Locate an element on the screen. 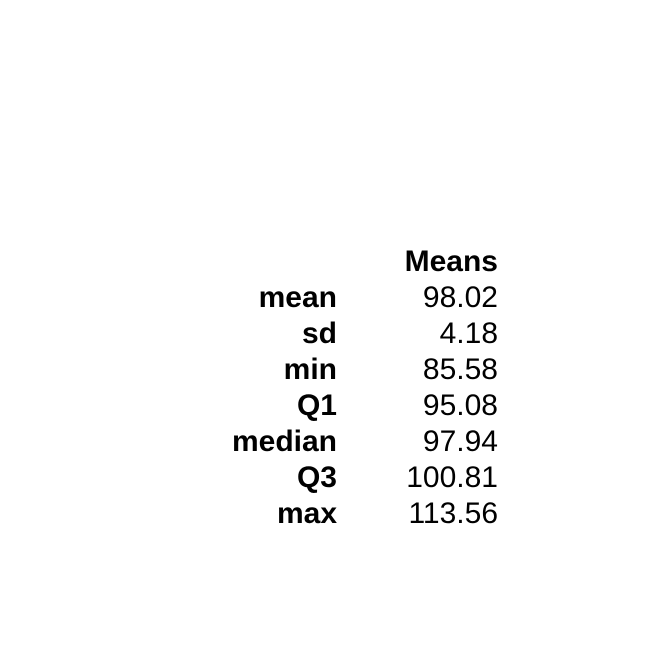 The width and height of the screenshot is (672, 672). table-row: Q1 95.08 is located at coordinates (344, 406).